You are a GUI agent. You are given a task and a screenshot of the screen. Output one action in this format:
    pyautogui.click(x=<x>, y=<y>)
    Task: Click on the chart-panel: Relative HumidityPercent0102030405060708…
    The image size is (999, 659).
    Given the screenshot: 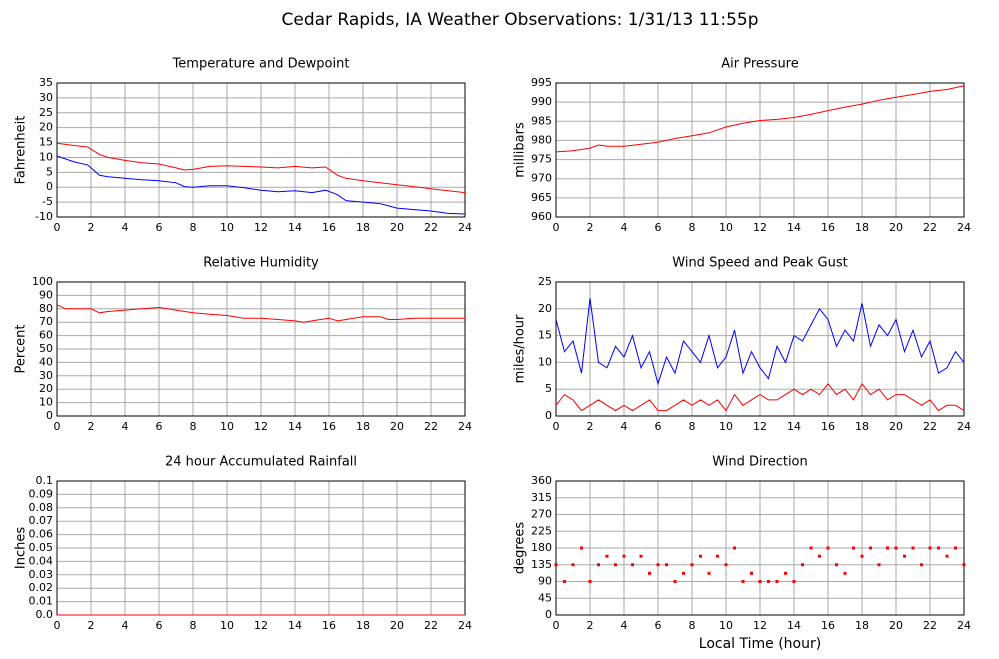 What is the action you would take?
    pyautogui.click(x=243, y=345)
    